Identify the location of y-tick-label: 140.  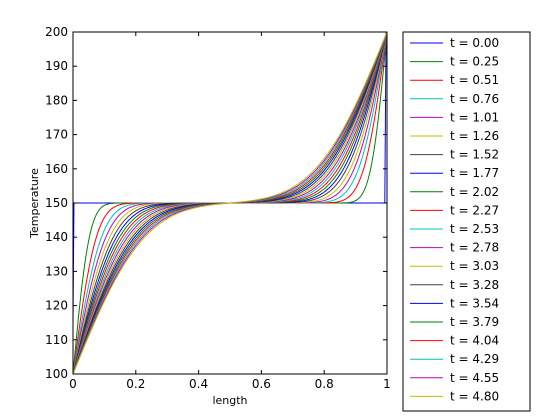
(56, 237).